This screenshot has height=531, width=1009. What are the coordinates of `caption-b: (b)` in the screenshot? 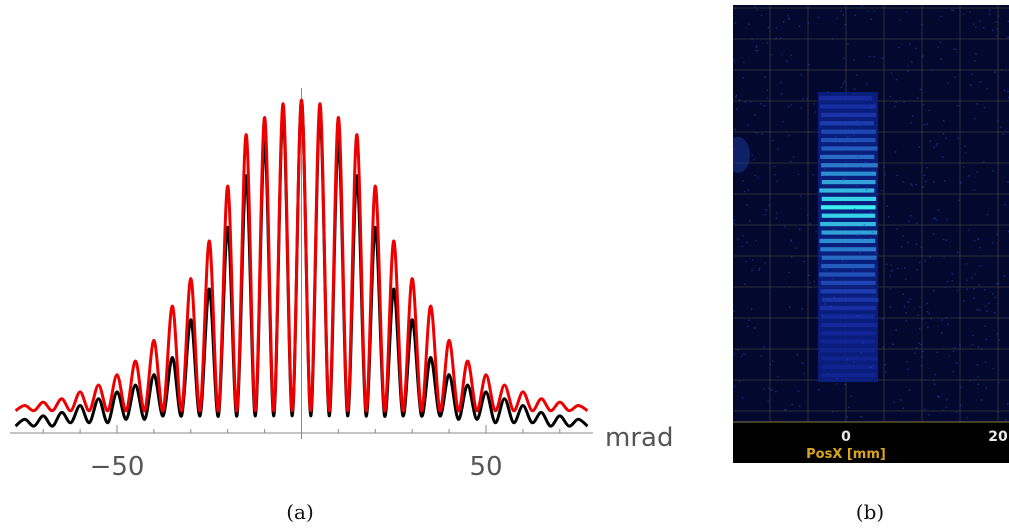 It's located at (870, 512).